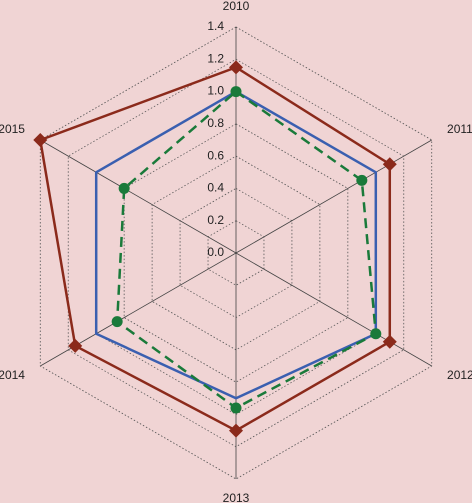 The height and width of the screenshot is (503, 472). What do you see at coordinates (215, 58) in the screenshot?
I see `tick-label: 1.2` at bounding box center [215, 58].